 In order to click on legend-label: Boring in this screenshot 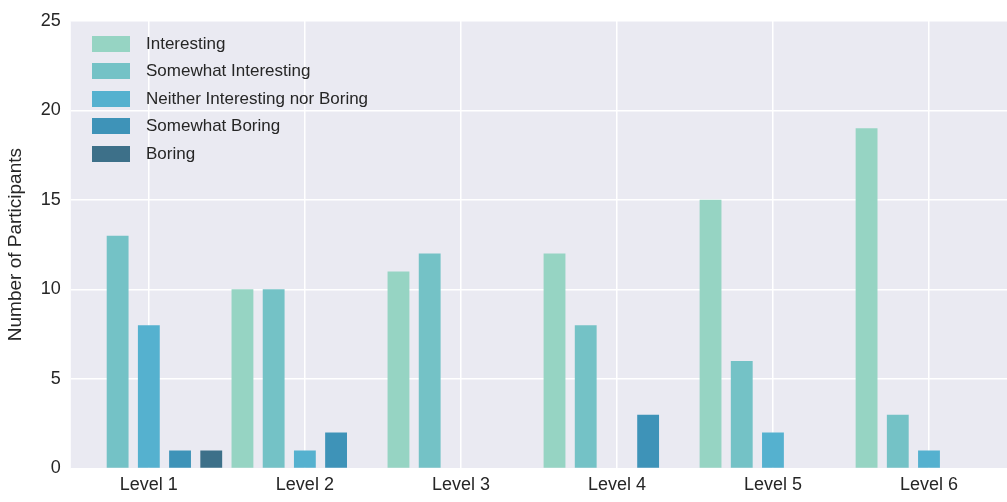, I will do `click(171, 153)`.